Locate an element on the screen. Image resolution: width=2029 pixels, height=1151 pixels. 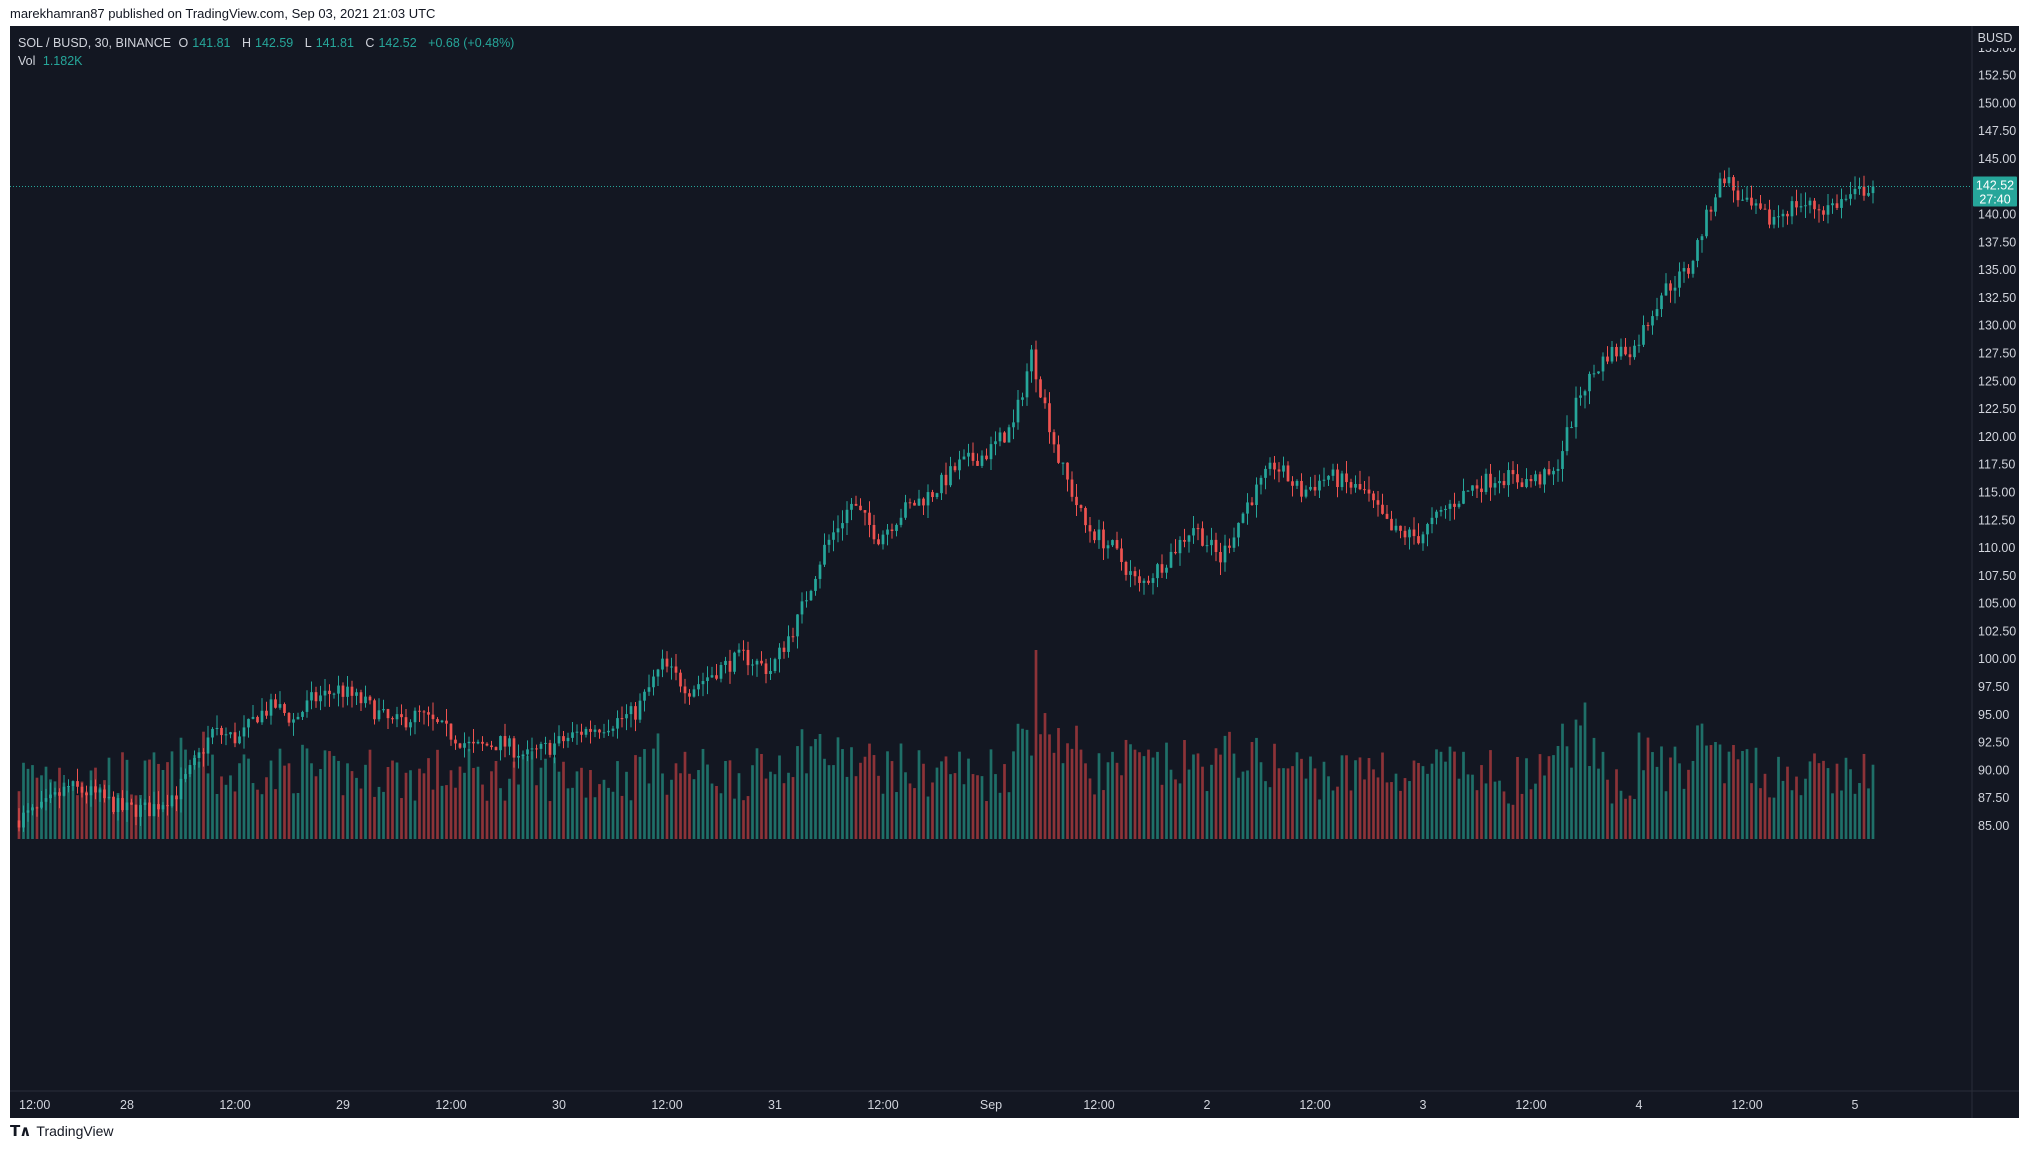
price-tick-label: 132.50 is located at coordinates (1997, 298).